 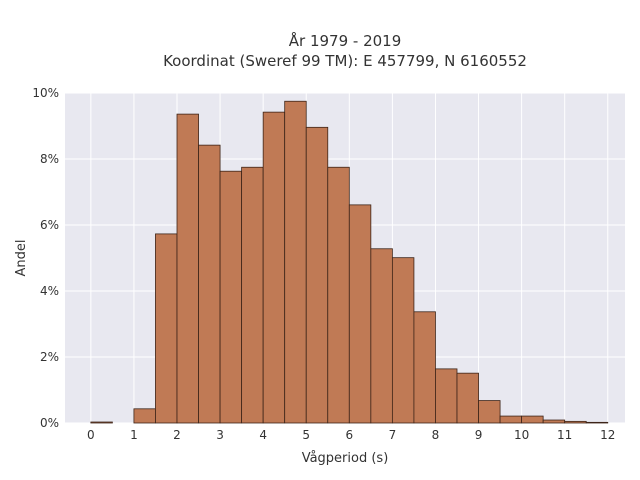 I want to click on x-tick-label: 4, so click(x=263, y=435).